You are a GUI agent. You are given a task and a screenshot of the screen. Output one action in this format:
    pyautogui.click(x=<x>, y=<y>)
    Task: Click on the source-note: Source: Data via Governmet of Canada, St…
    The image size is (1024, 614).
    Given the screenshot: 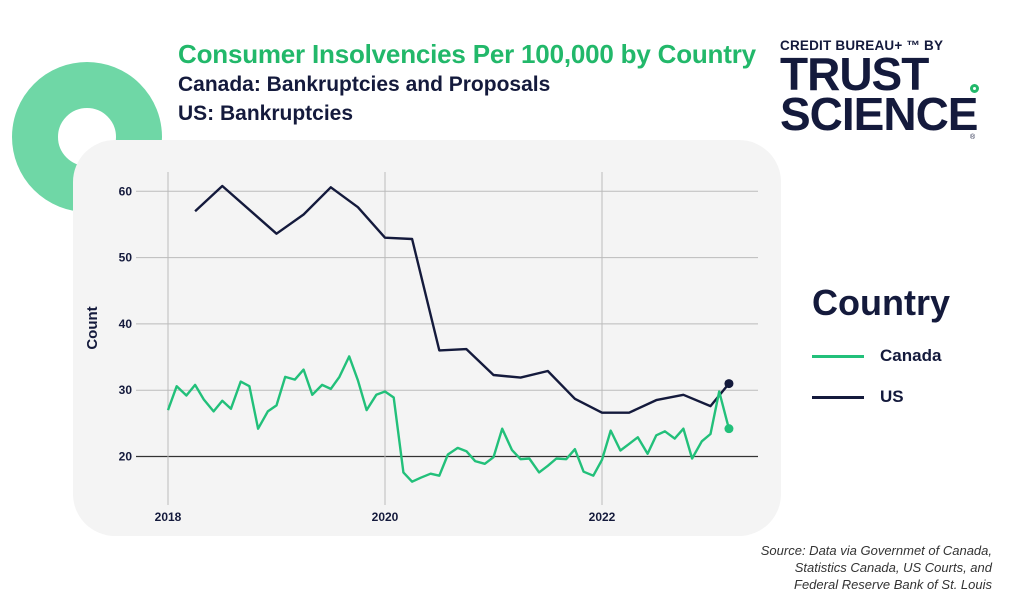 What is the action you would take?
    pyautogui.click(x=847, y=567)
    